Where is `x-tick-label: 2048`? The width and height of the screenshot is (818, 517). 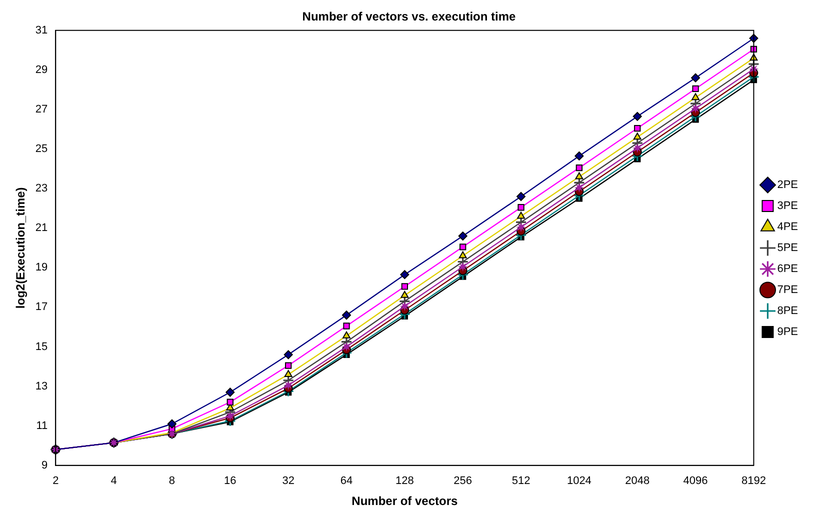
x-tick-label: 2048 is located at coordinates (637, 481).